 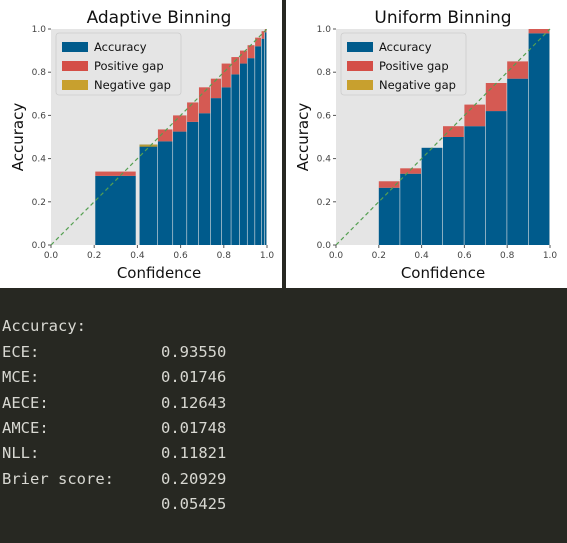 I want to click on metric-value: 0.93550, so click(x=194, y=351).